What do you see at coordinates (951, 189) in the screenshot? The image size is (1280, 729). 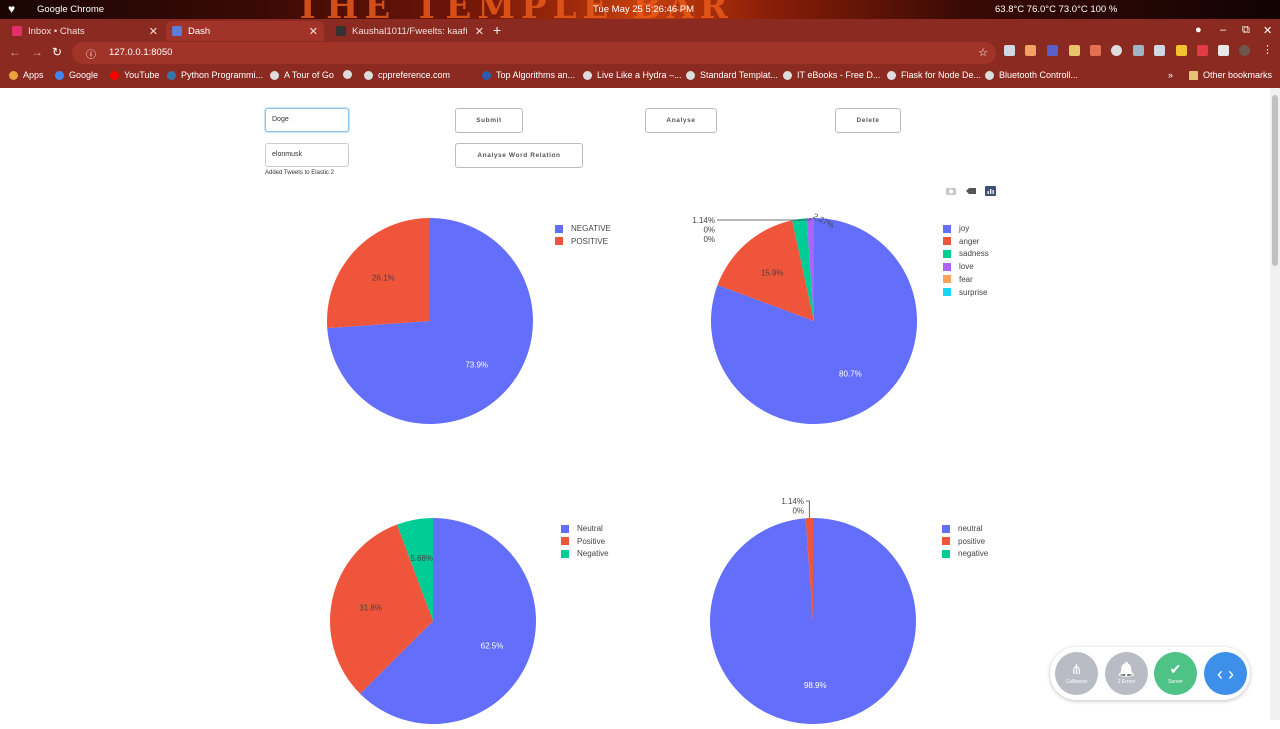 I see `camera-icon` at bounding box center [951, 189].